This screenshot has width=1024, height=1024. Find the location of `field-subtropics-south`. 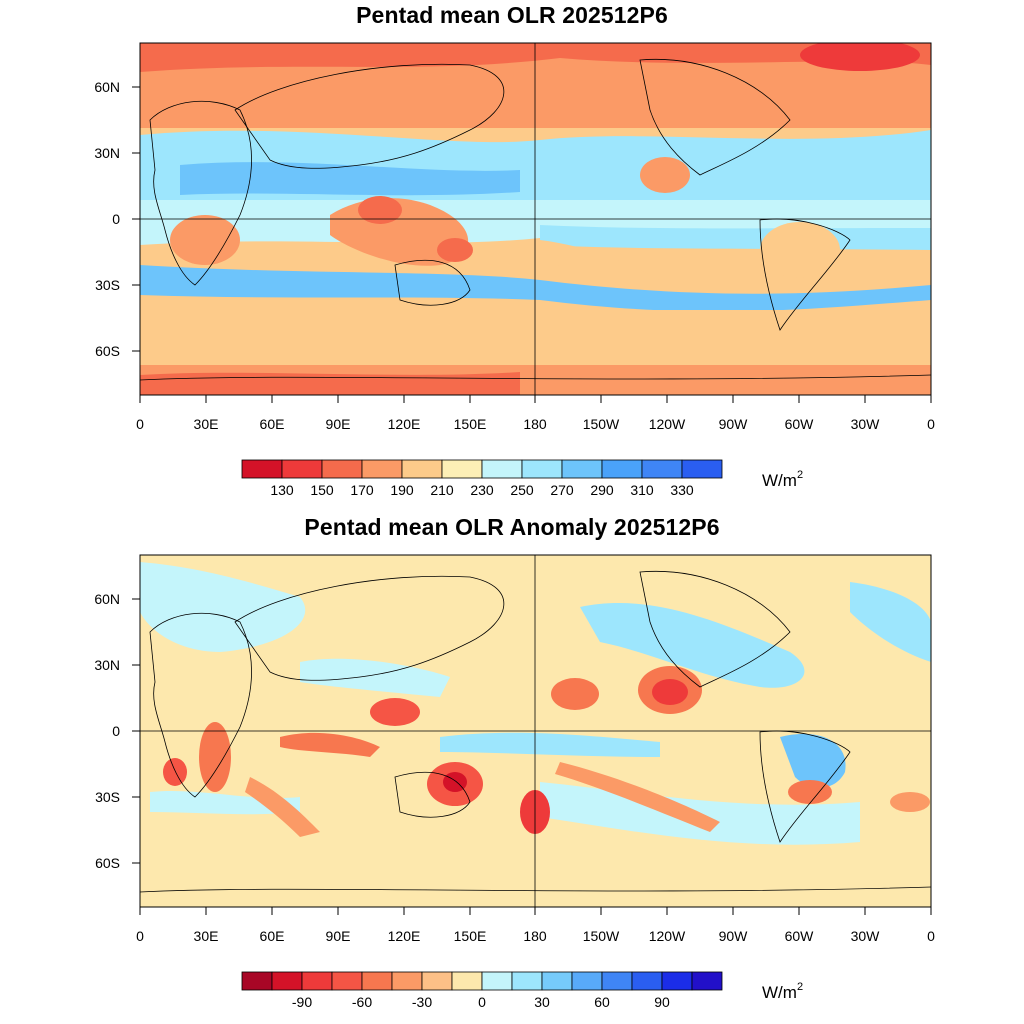

field-subtropics-south is located at coordinates (535, 288).